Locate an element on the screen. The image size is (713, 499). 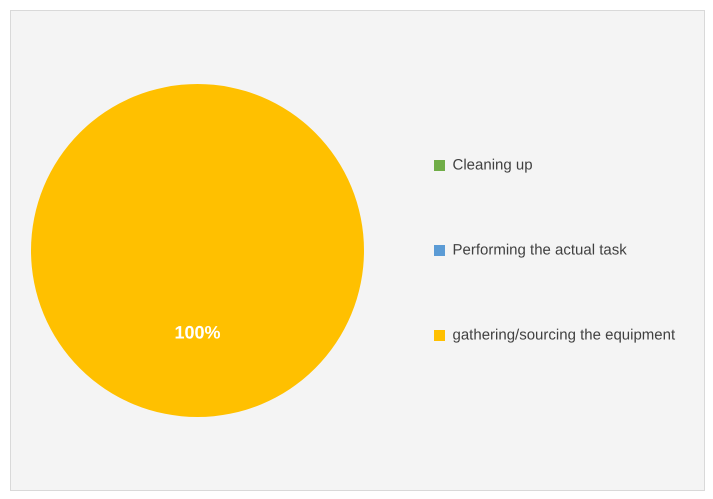
legend-label: Cleaning up is located at coordinates (492, 165).